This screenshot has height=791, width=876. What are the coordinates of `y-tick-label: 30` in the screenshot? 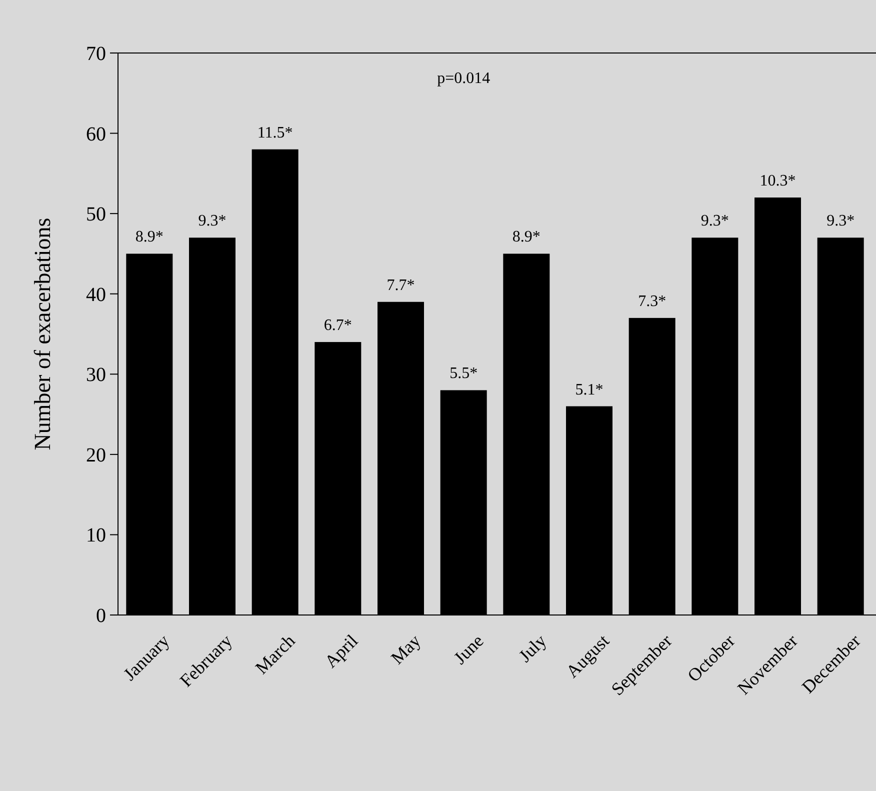 It's located at (96, 375).